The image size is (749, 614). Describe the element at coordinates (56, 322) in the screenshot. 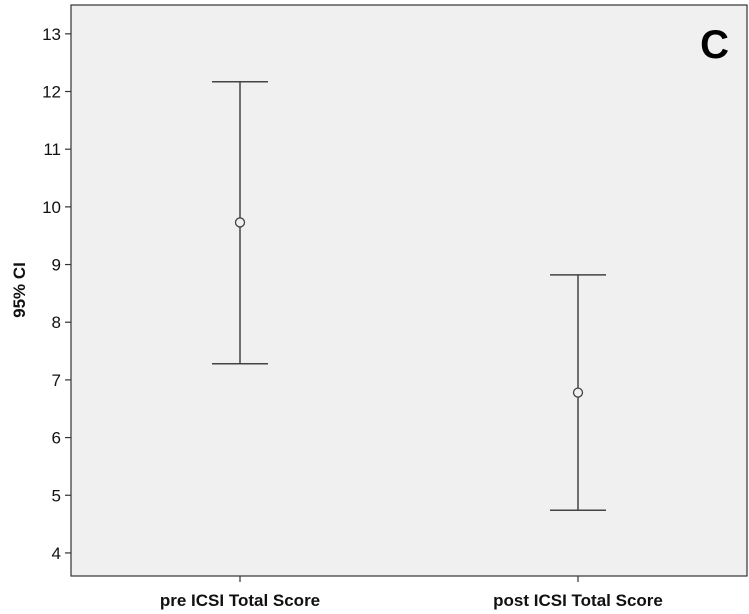

I see `y-tick-label: 8` at that location.